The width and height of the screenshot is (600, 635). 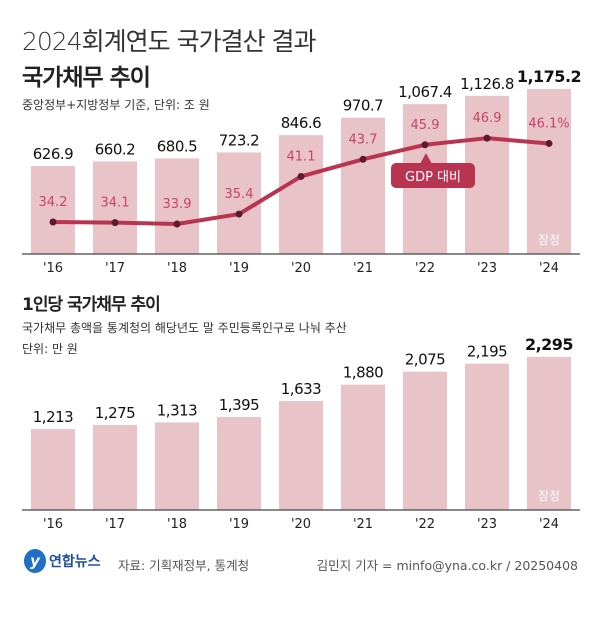 I want to click on logo-icon: y, so click(x=35, y=561).